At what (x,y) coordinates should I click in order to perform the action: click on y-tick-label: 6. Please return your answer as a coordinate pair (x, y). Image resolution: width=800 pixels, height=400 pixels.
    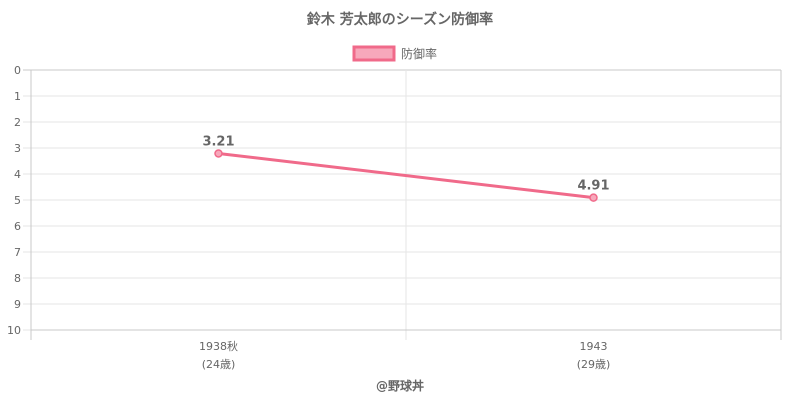
    Looking at the image, I should click on (17, 226).